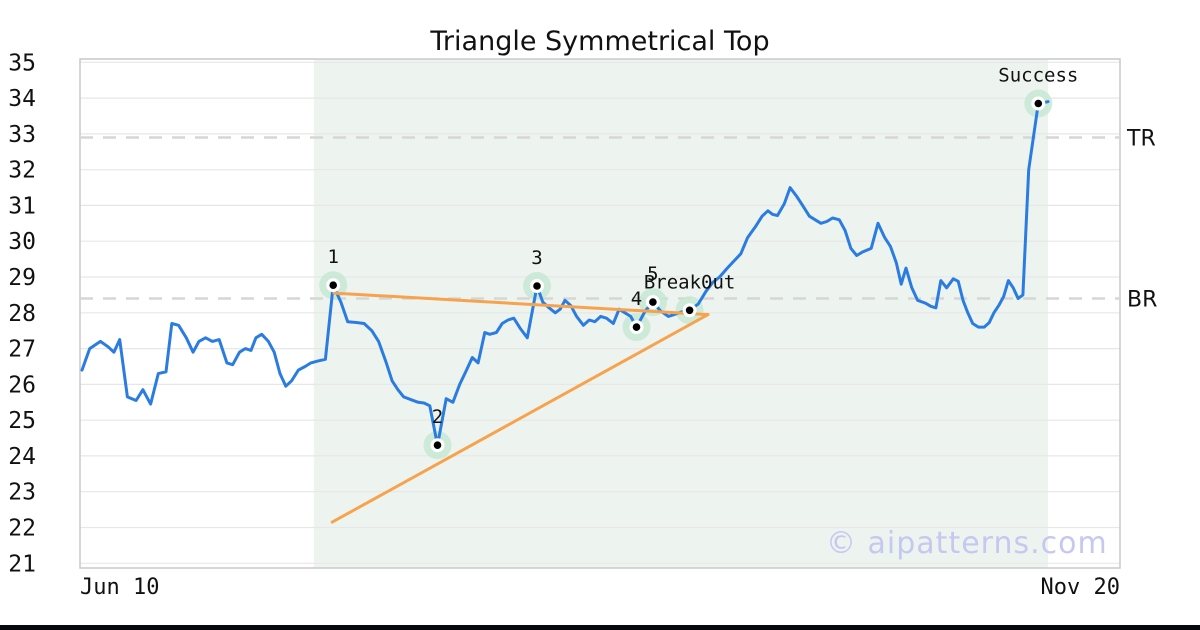 Image resolution: width=1200 pixels, height=630 pixels. What do you see at coordinates (22, 171) in the screenshot?
I see `y-tick-label: 32` at bounding box center [22, 171].